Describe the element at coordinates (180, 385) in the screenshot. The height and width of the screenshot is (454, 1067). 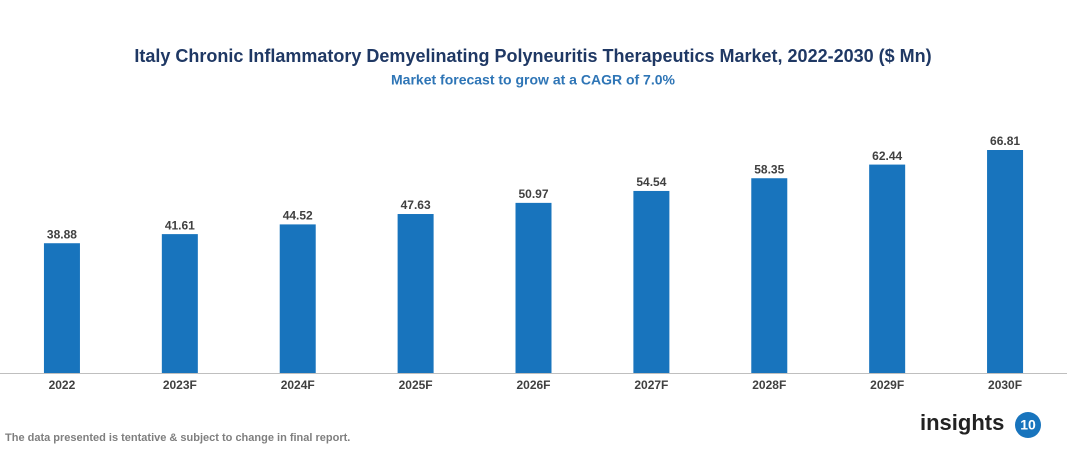
I see `x-tick-label: 2023F` at that location.